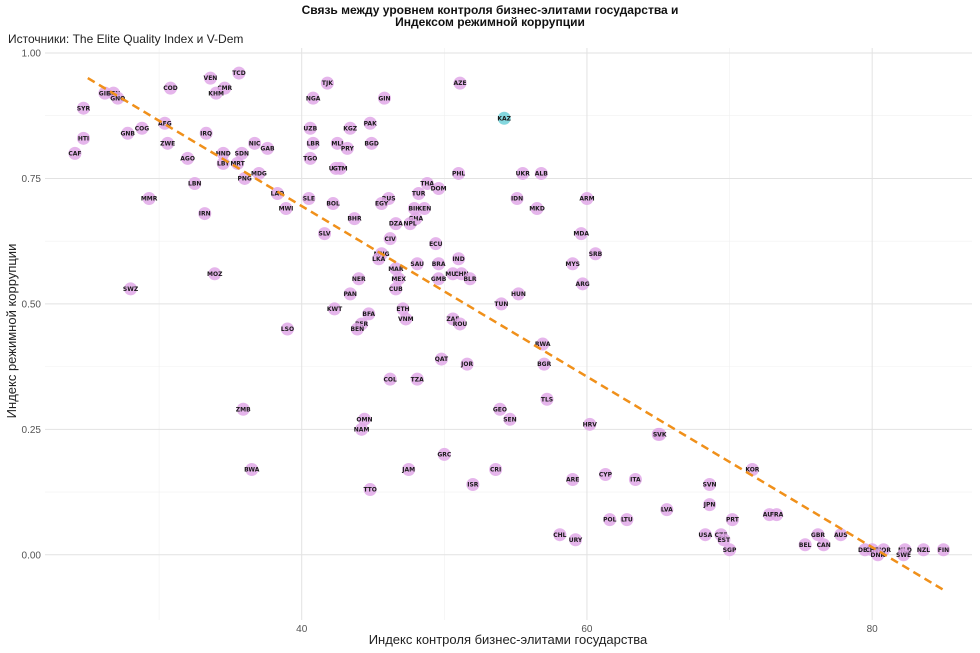 This screenshot has width=980, height=653. Describe the element at coordinates (752, 470) in the screenshot. I see `point-label: KOR` at that location.